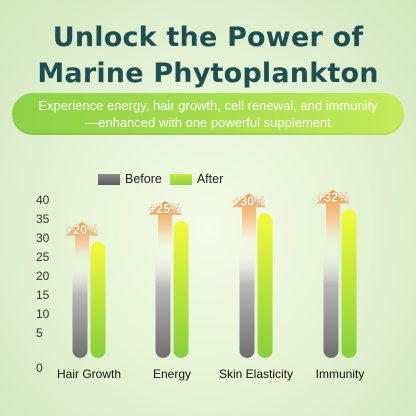 This screenshot has height=416, width=416. What do you see at coordinates (143, 179) in the screenshot?
I see `legend-label-before: Before` at bounding box center [143, 179].